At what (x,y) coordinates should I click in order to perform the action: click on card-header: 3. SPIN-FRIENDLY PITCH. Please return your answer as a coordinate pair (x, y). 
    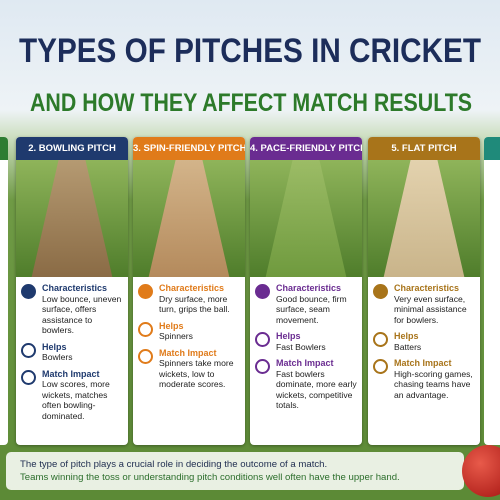
    Looking at the image, I should click on (189, 148).